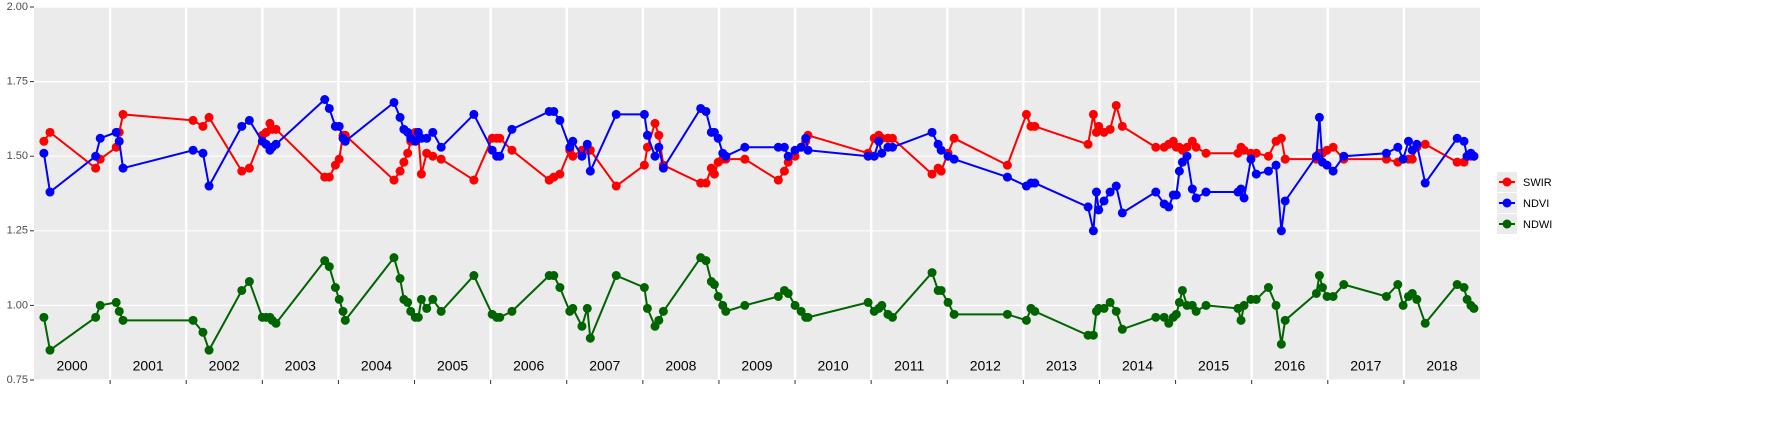 The image size is (1773, 442). I want to click on year-label: 2007, so click(604, 366).